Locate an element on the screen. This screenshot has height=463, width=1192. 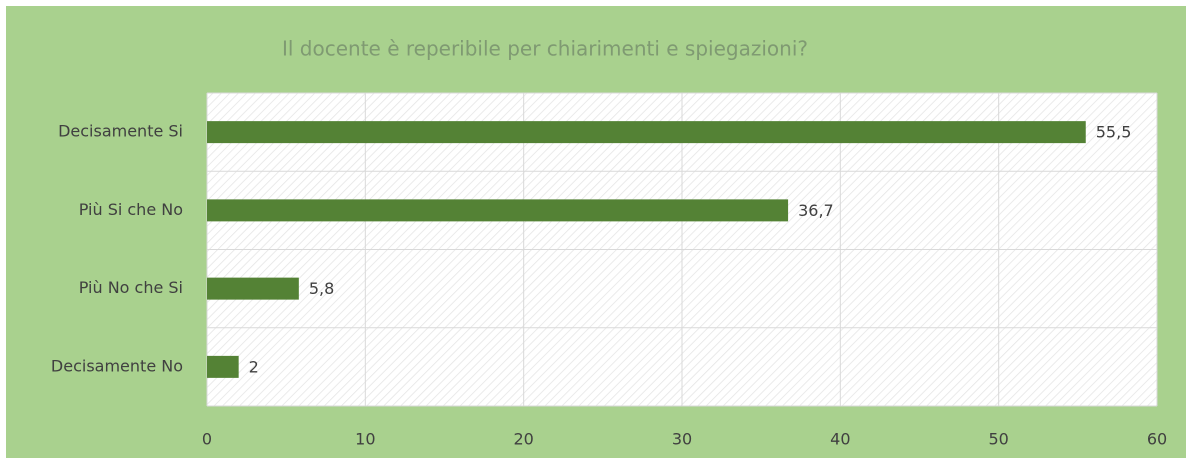
x-tick-label: 20 is located at coordinates (523, 439).